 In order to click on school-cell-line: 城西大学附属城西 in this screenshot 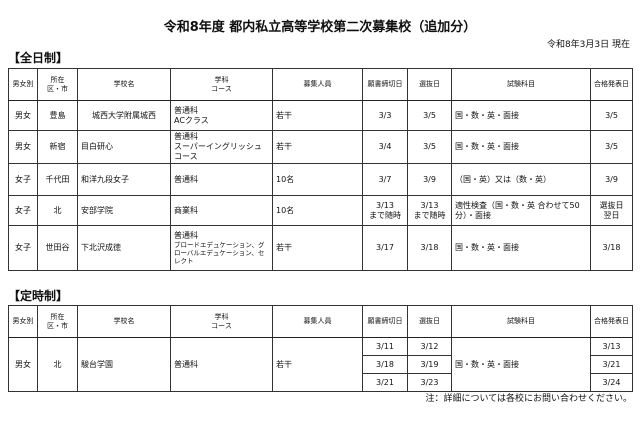, I will do `click(124, 115)`.